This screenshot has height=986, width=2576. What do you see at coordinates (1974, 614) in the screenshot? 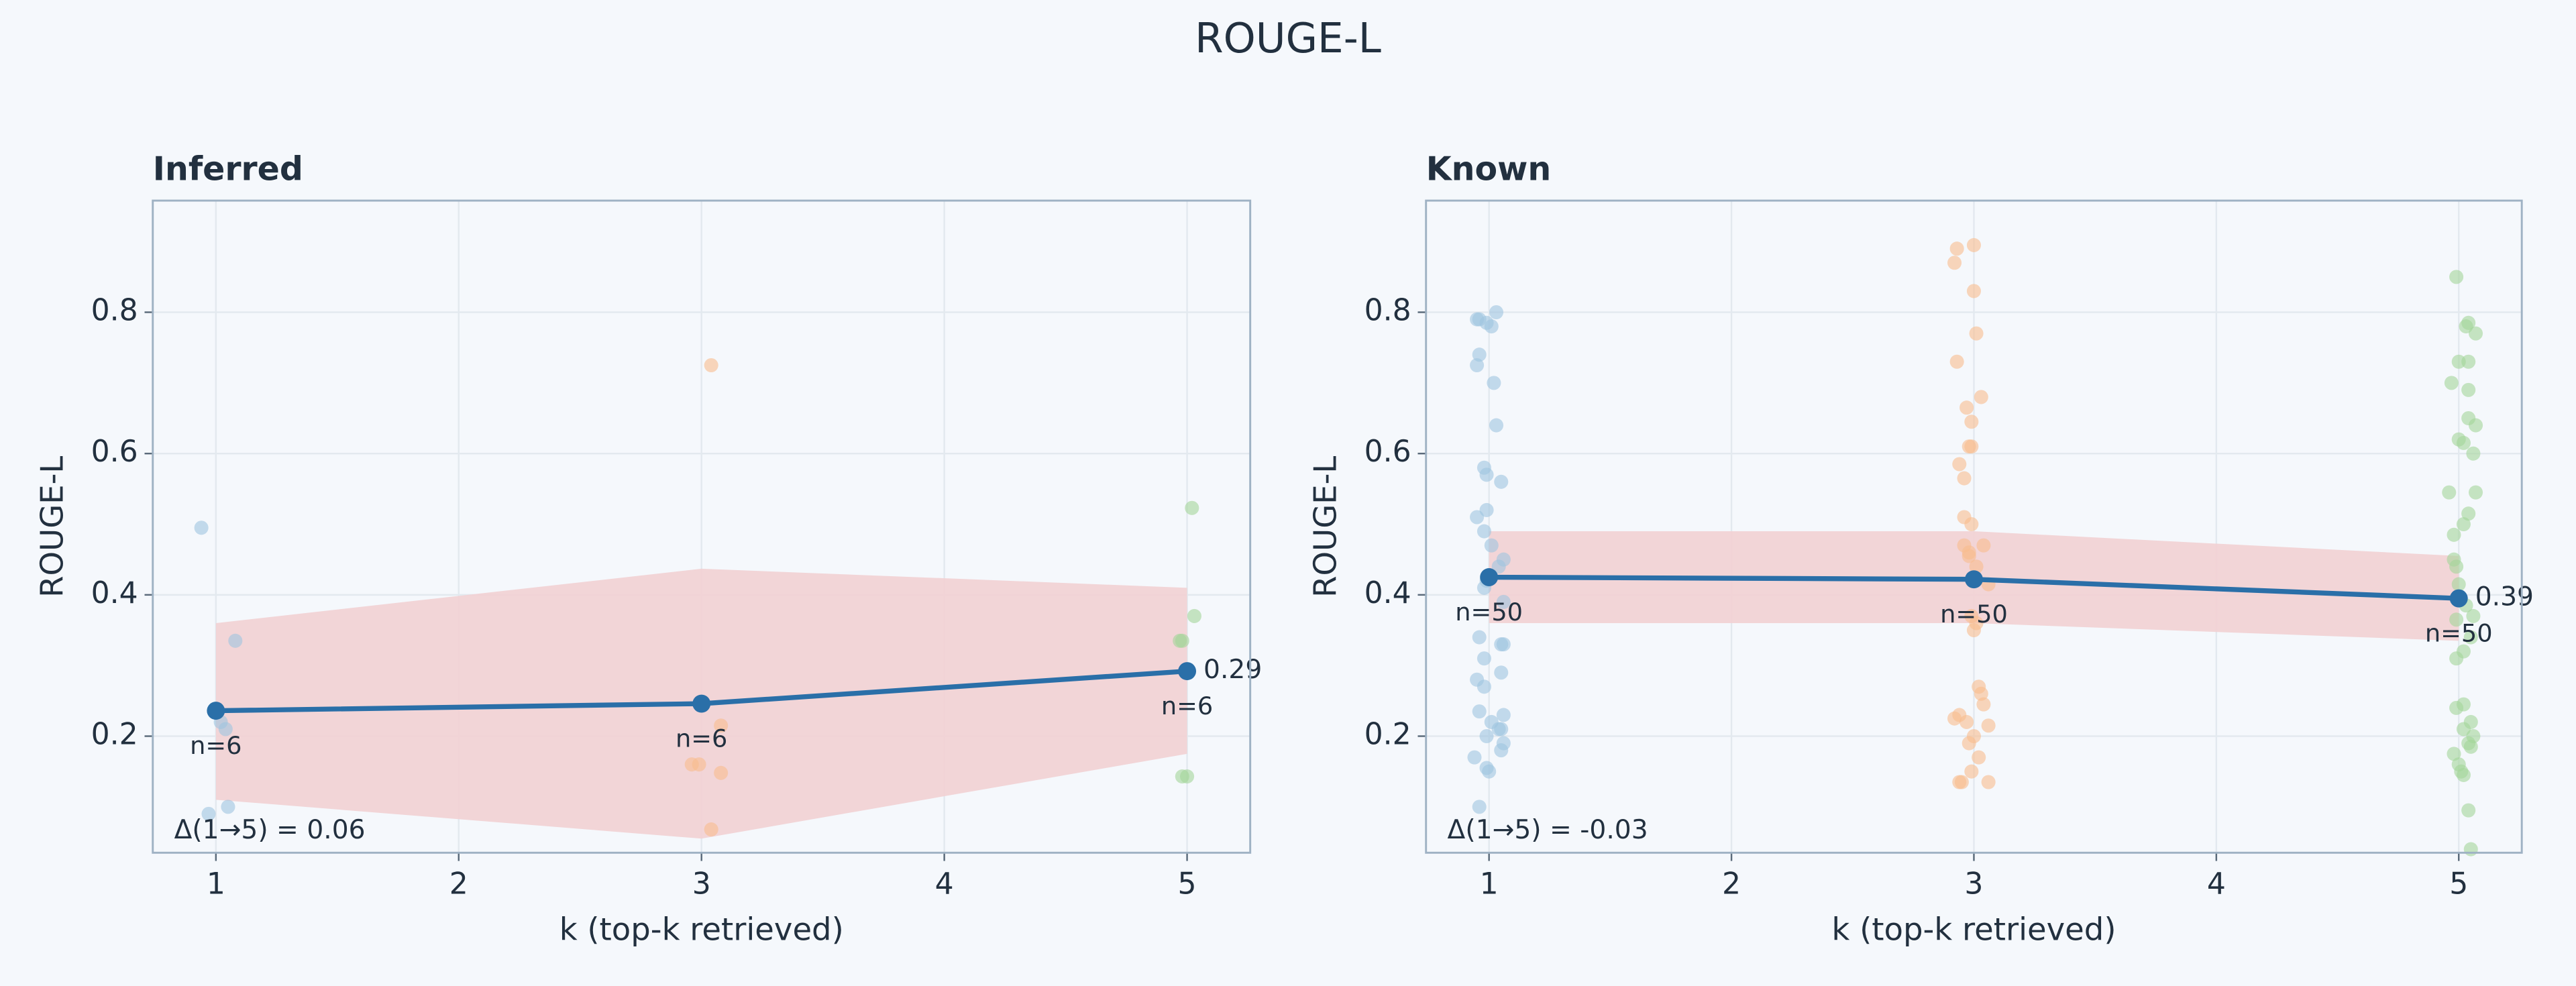
I see `n-label: n=50` at bounding box center [1974, 614].